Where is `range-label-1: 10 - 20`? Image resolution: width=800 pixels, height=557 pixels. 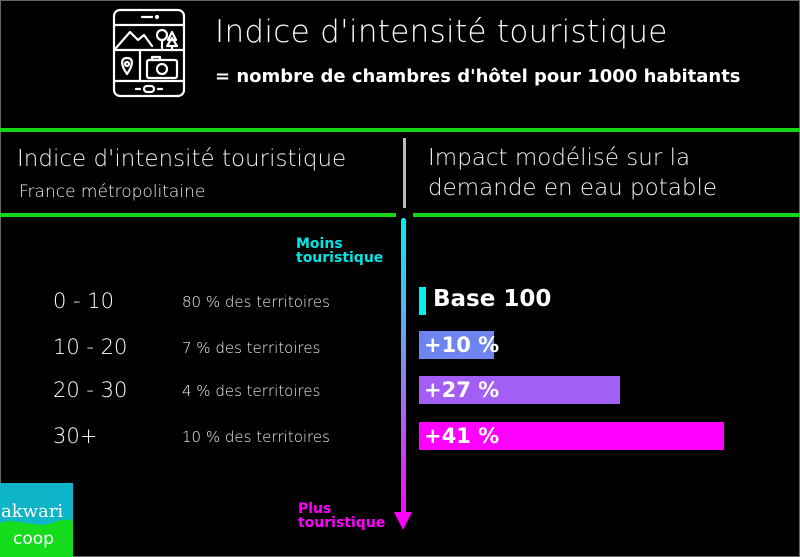
range-label-1: 10 - 20 is located at coordinates (90, 347).